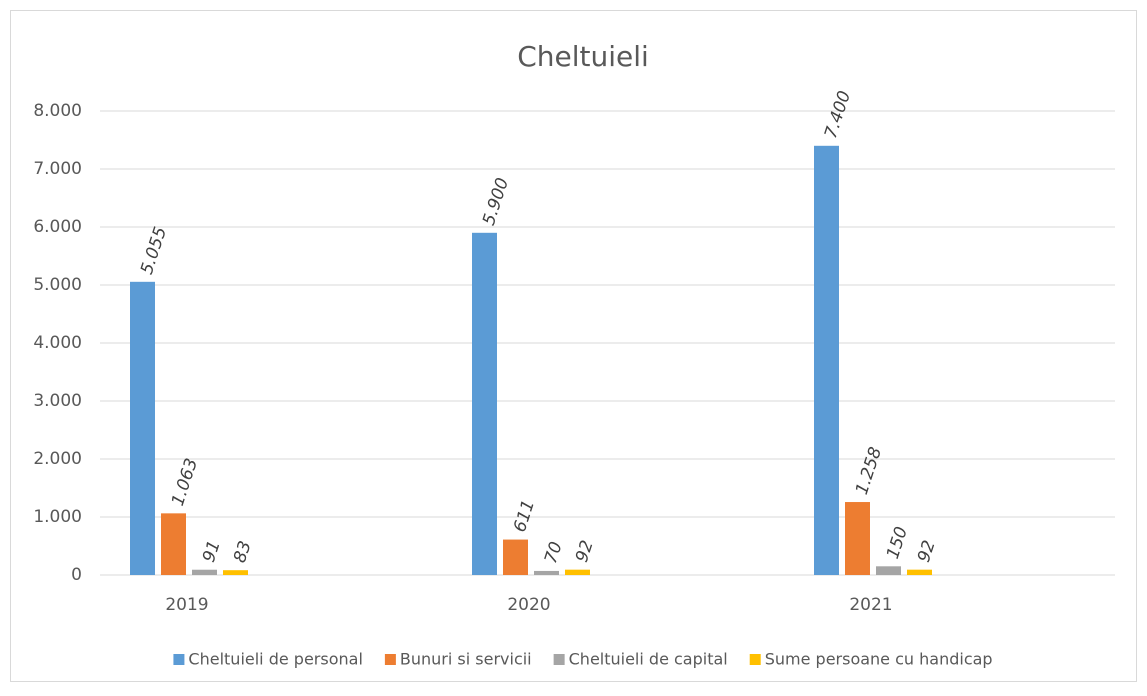 The height and width of the screenshot is (696, 1147). Describe the element at coordinates (57, 285) in the screenshot. I see `y-tick-label: 5.000` at that location.